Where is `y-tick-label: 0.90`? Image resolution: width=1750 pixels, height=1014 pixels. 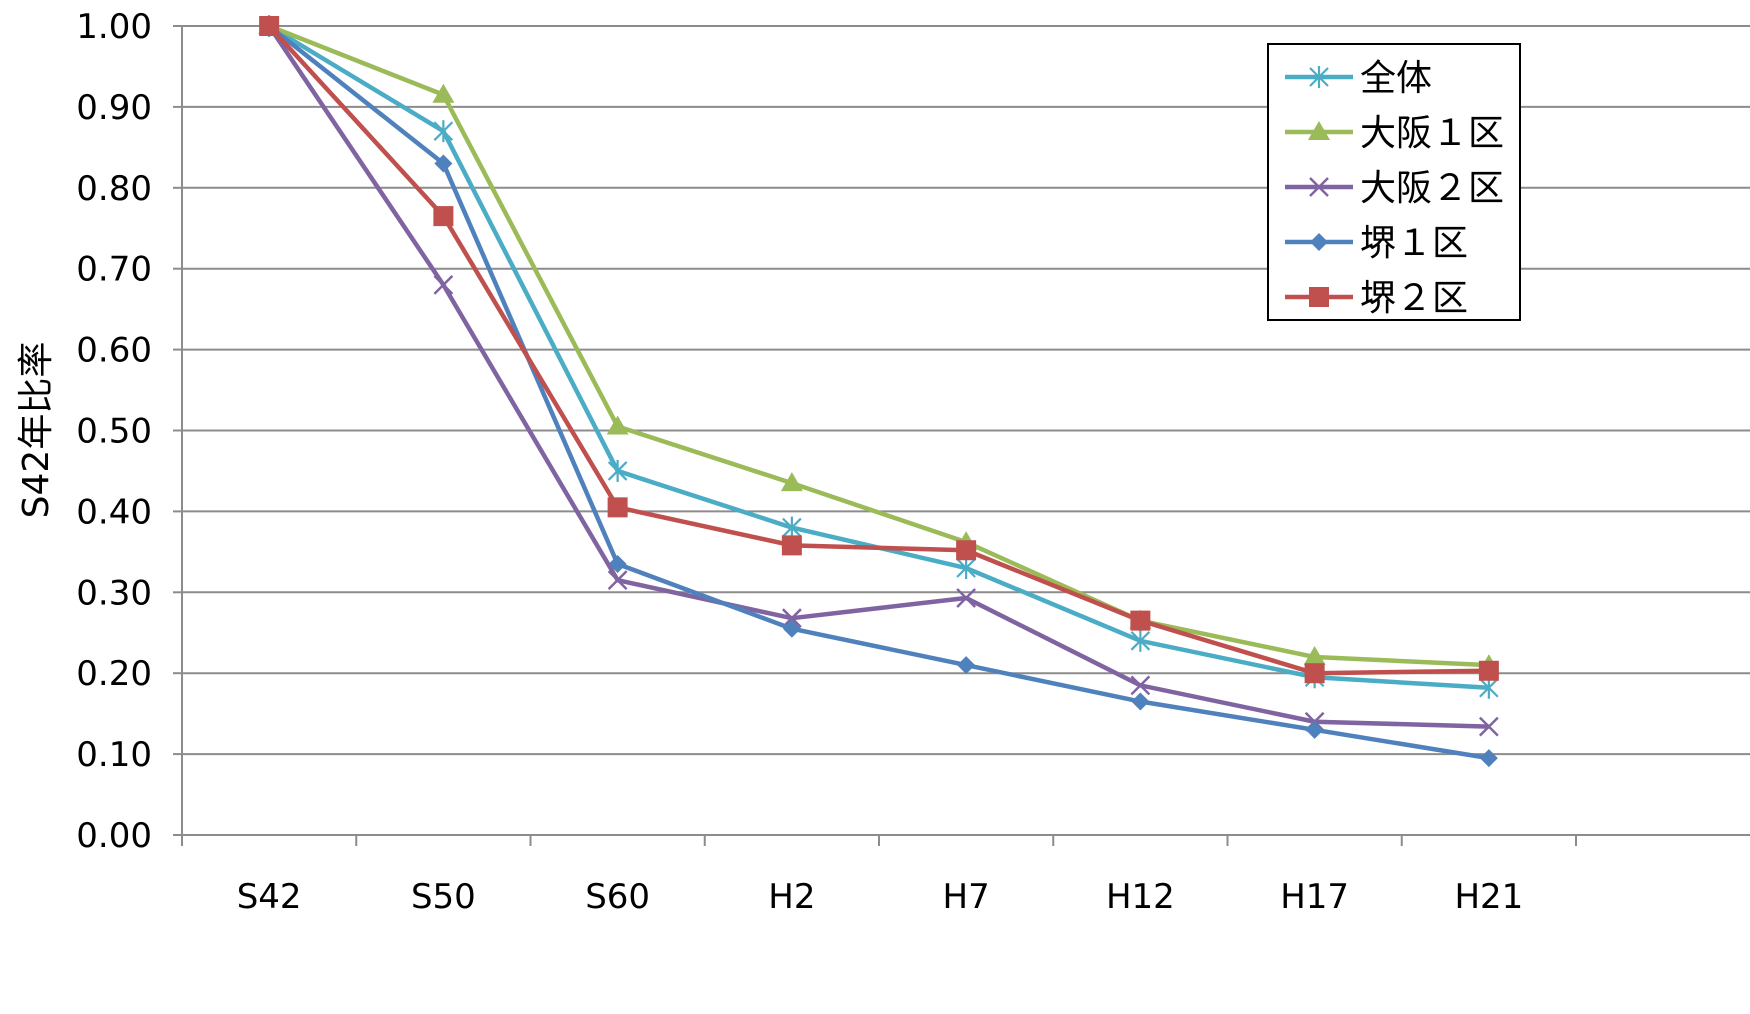
y-tick-label: 0.90 is located at coordinates (114, 108).